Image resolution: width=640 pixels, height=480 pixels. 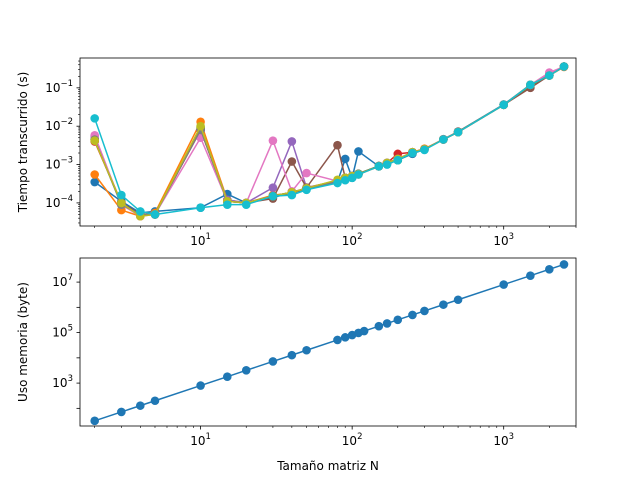 What do you see at coordinates (23, 143) in the screenshot?
I see `time-chart-y-label: Tiempo transcurrido (s)` at bounding box center [23, 143].